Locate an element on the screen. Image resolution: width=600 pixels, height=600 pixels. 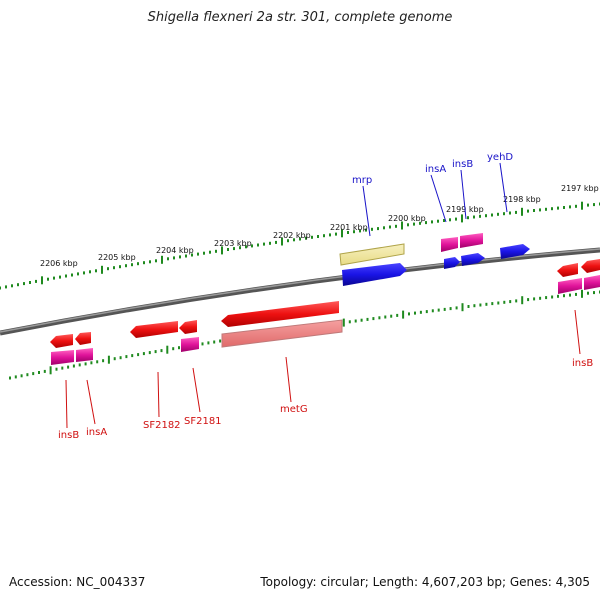
genome-backbone is located at coordinates (300, 291).